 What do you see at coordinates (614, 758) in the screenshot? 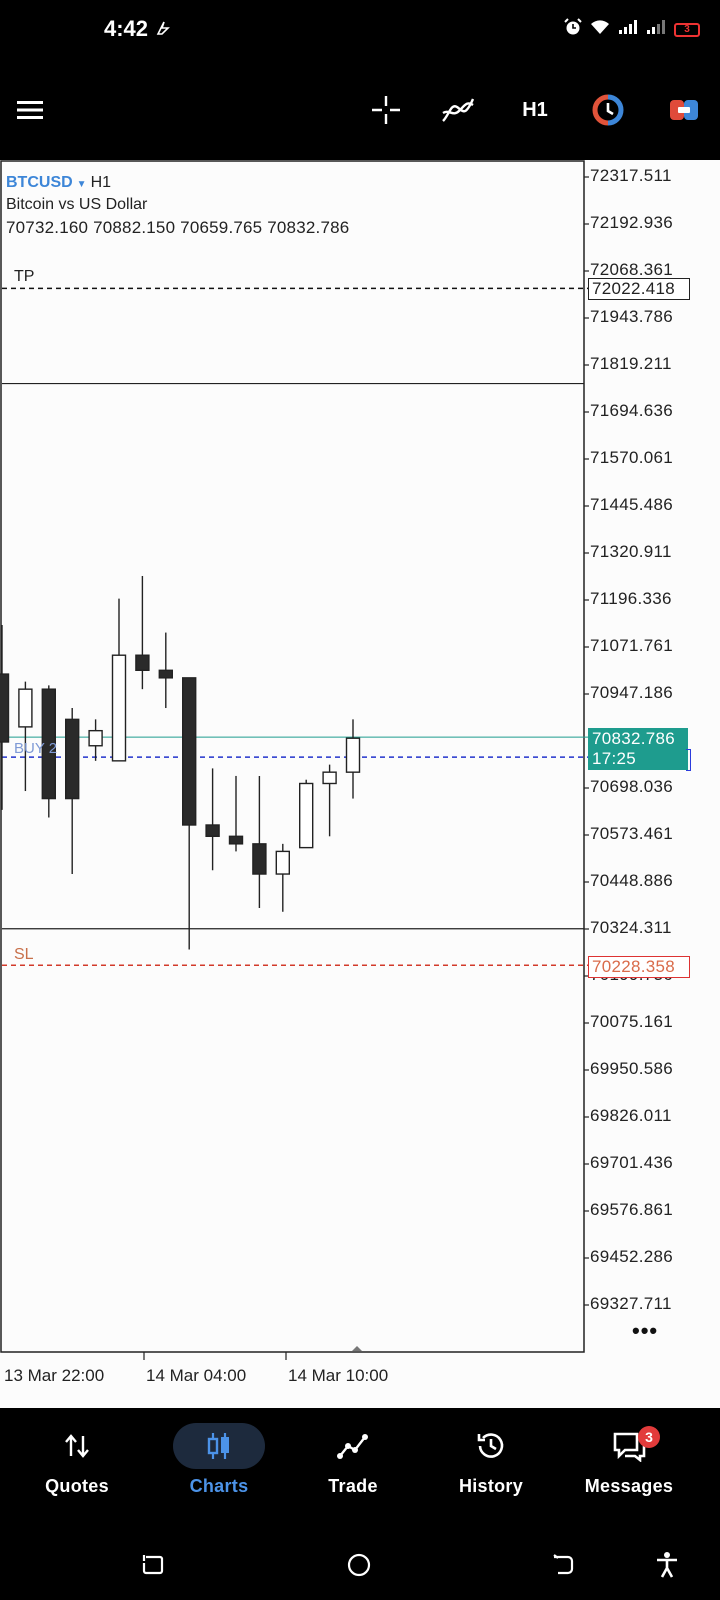
I see `bar-countdown: 17:25` at bounding box center [614, 758].